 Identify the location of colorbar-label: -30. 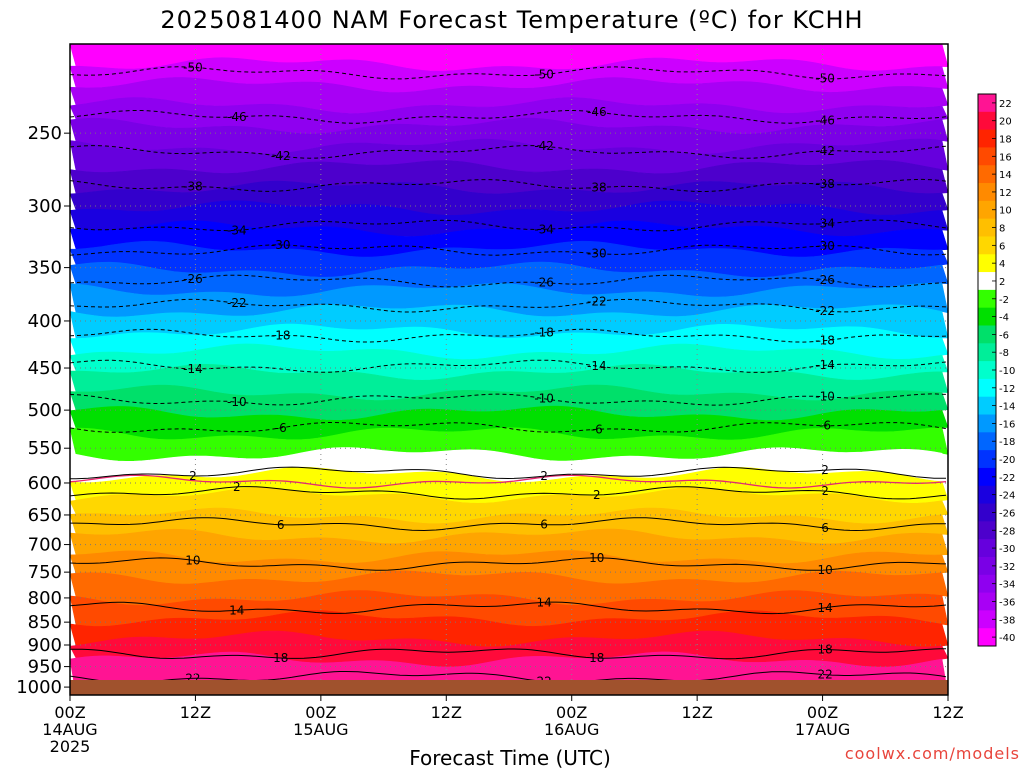
(1007, 549).